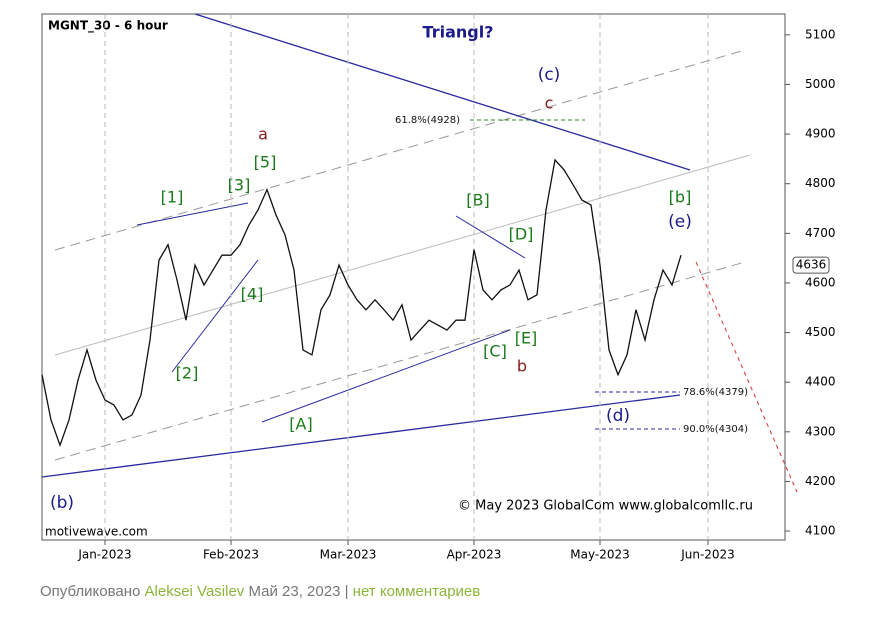  I want to click on last-price-label: 4636, so click(811, 265).